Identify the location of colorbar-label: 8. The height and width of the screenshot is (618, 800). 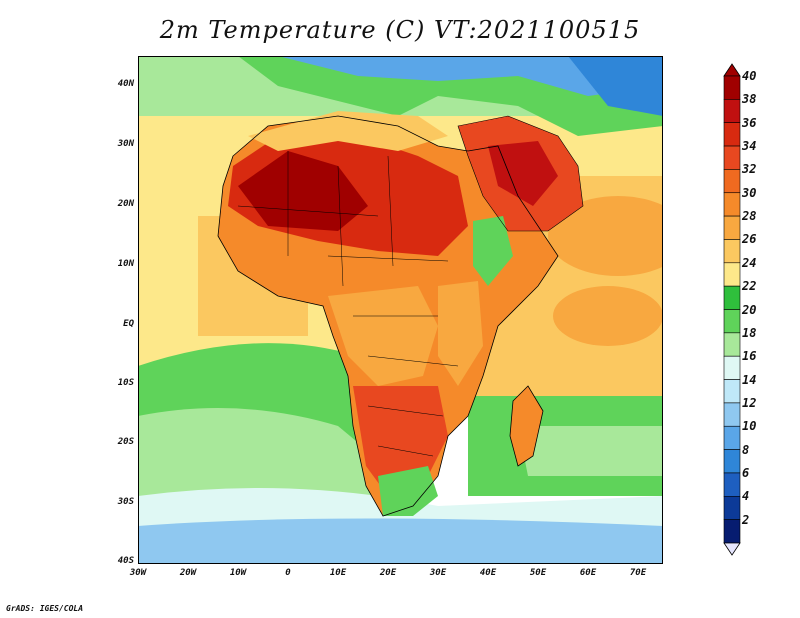
(746, 449).